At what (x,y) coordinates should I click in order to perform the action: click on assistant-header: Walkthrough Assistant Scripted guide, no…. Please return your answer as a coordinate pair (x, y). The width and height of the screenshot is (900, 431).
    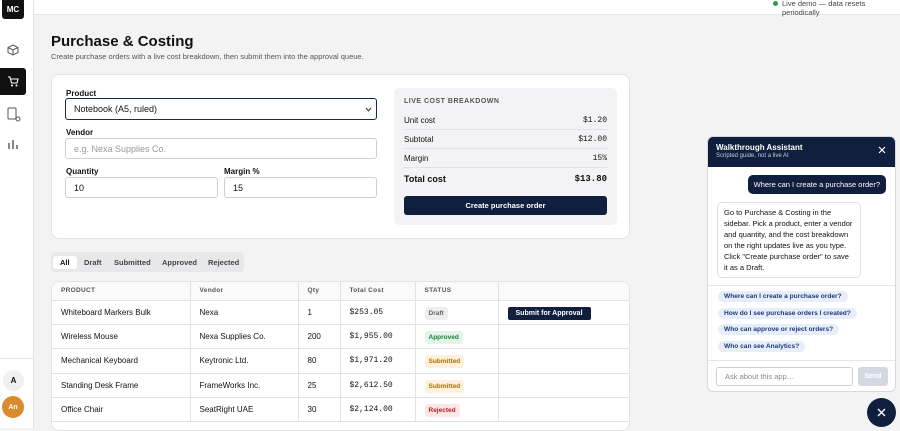
    Looking at the image, I should click on (801, 152).